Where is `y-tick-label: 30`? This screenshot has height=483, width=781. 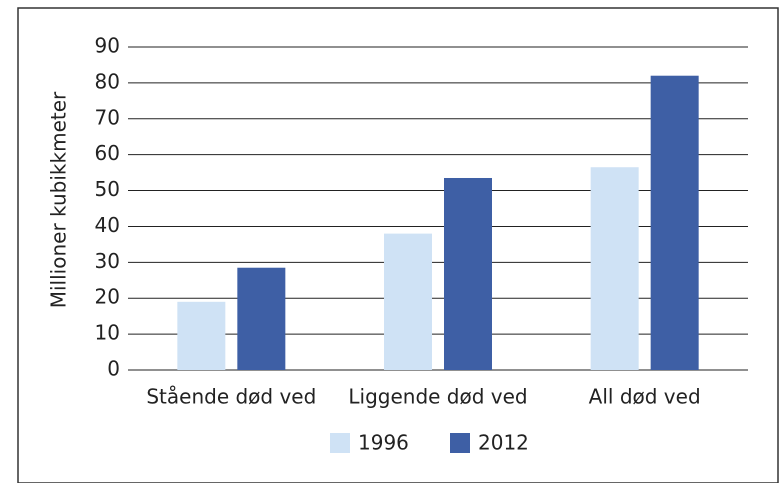
y-tick-label: 30 is located at coordinates (107, 261).